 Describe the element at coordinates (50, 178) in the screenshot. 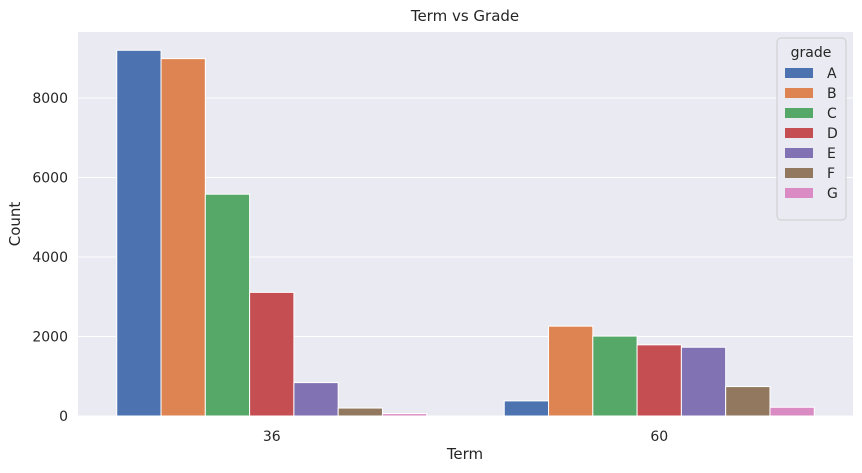

I see `y-tick-label: 6000` at that location.